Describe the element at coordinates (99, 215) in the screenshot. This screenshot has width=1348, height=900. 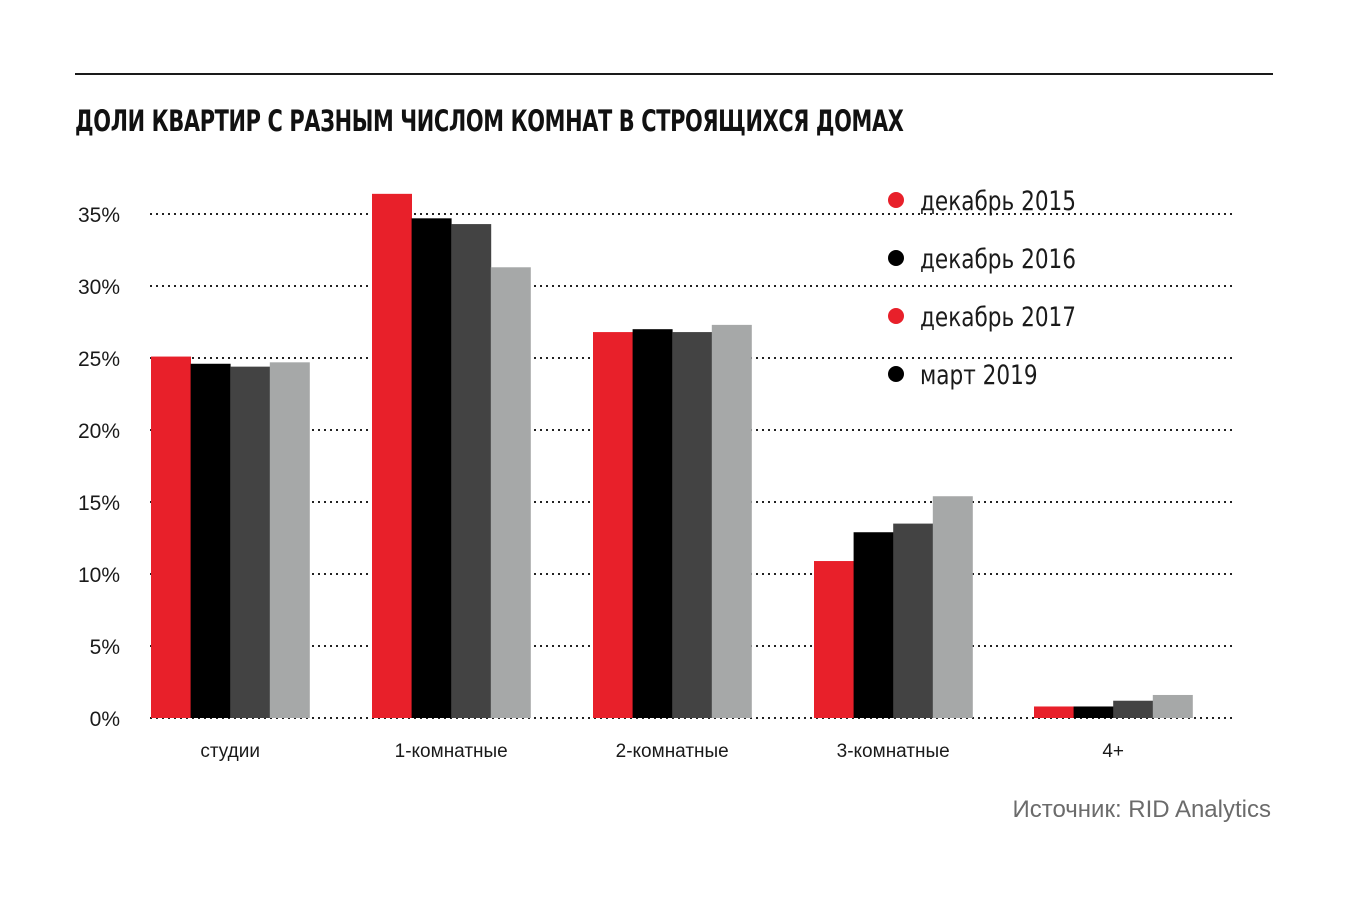
I see `y-tick-label: 35%` at that location.